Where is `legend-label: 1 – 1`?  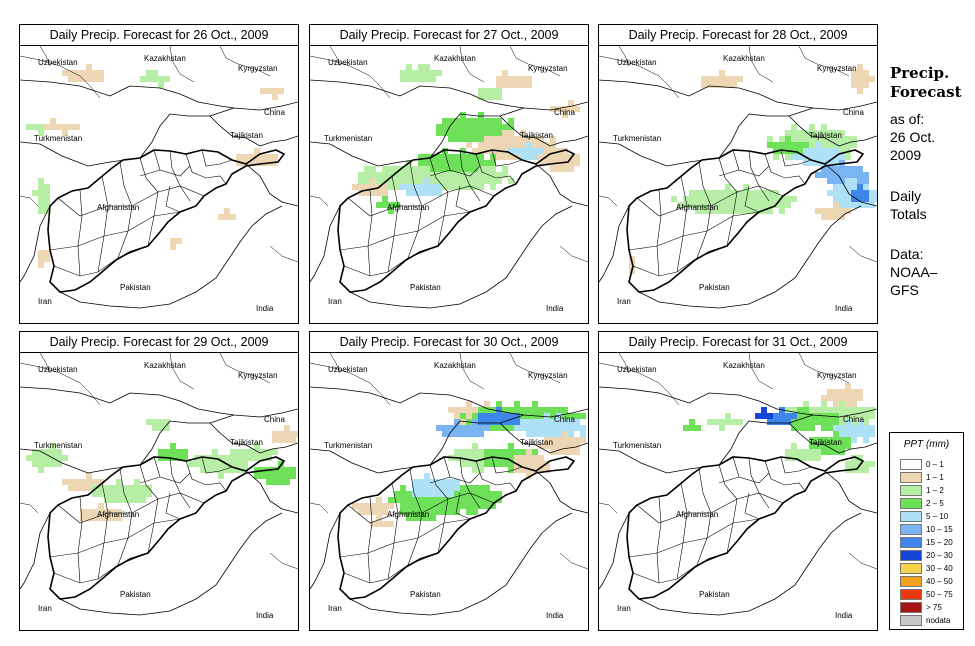 legend-label: 1 – 1 is located at coordinates (935, 477).